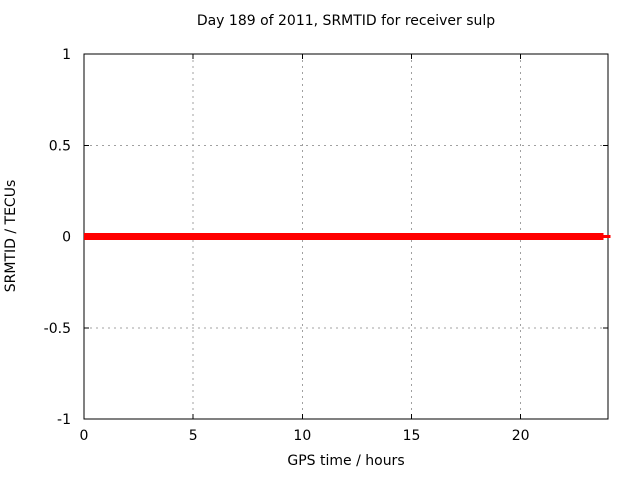  Describe the element at coordinates (346, 461) in the screenshot. I see `x-axis-title: GPS time / hours` at that location.